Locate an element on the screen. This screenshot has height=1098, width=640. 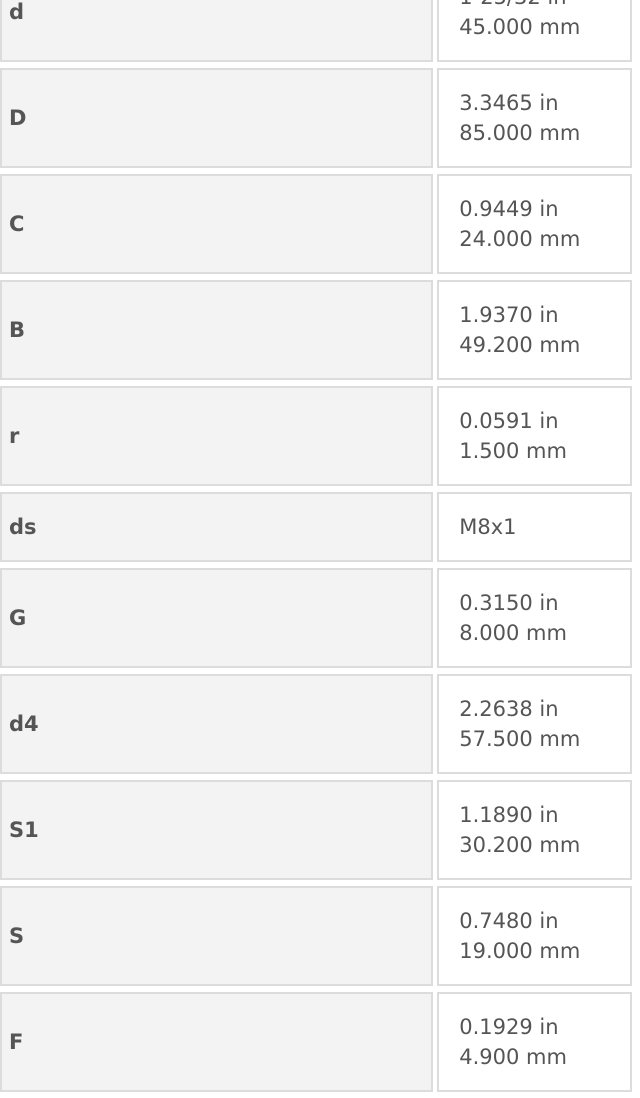
value-line: 0.1929 in is located at coordinates (509, 1027).